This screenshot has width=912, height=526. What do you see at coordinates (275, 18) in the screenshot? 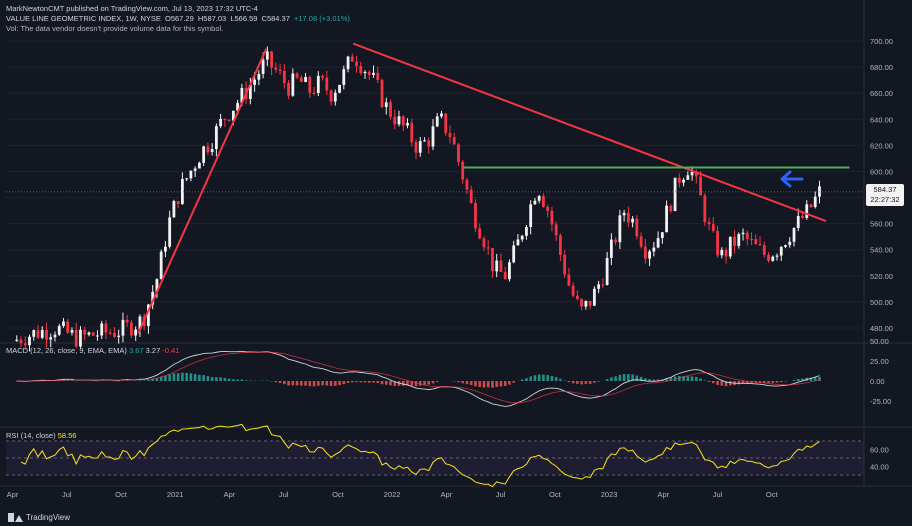
I see `close-value: C584.37` at bounding box center [275, 18].